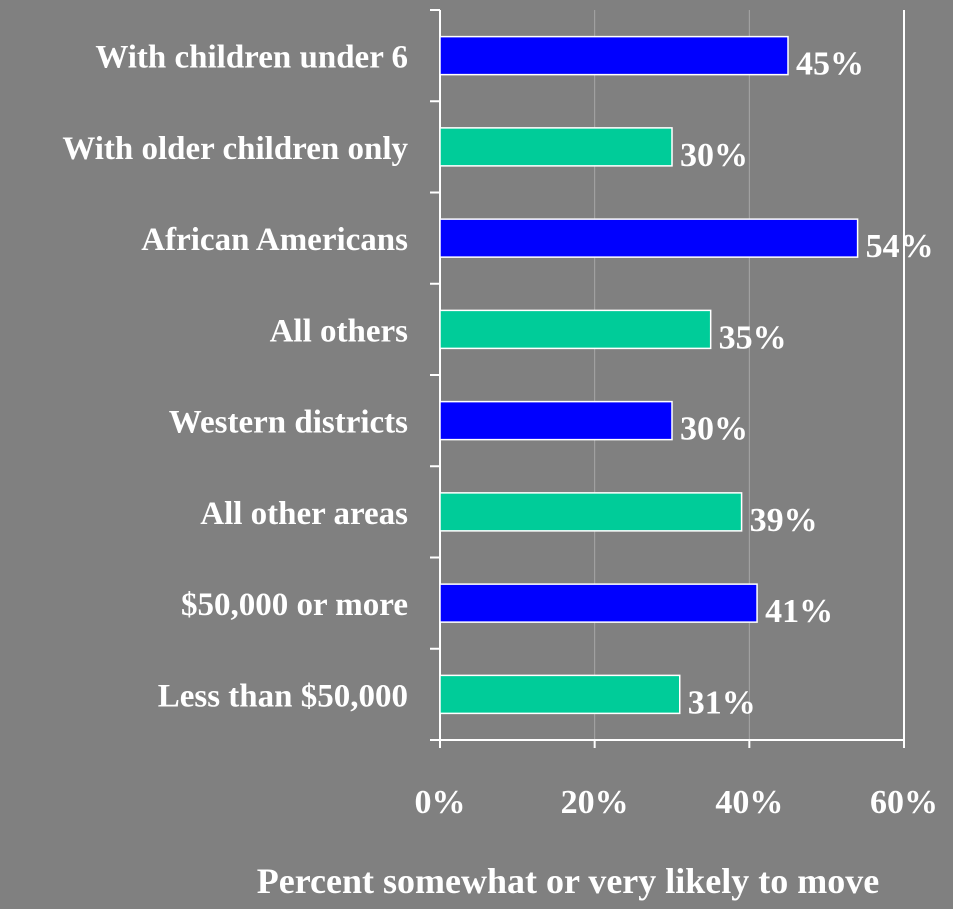 This screenshot has height=909, width=953. What do you see at coordinates (904, 802) in the screenshot?
I see `x-tick-label-3: 60%` at bounding box center [904, 802].